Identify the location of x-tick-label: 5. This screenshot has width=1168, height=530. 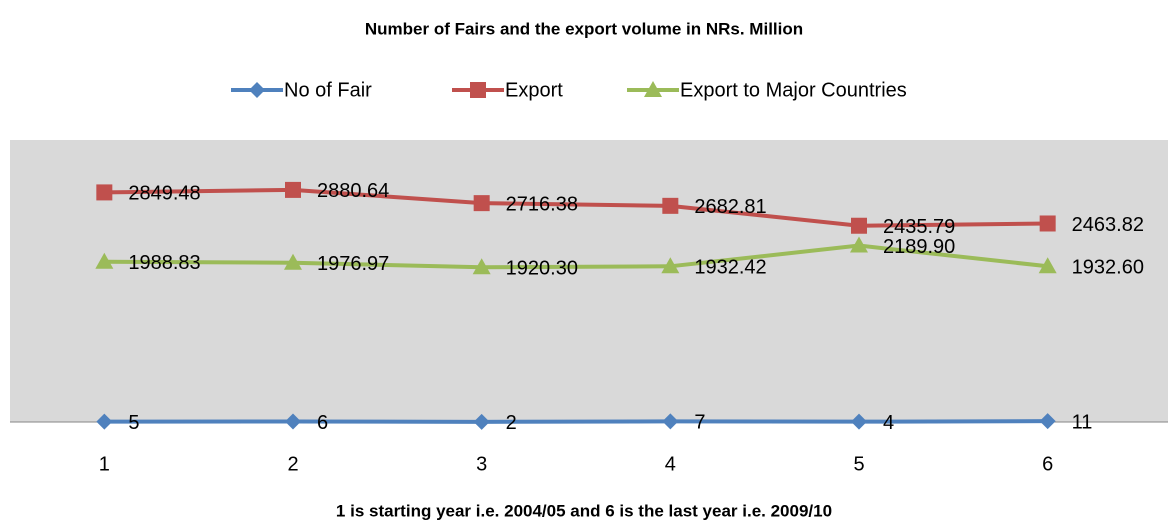
(858, 464).